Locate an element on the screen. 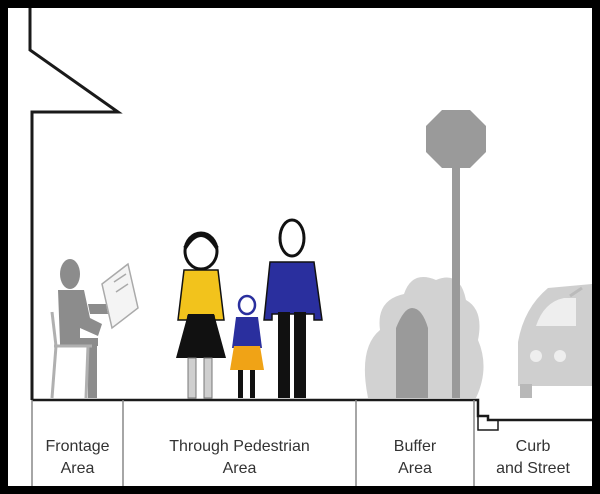 This screenshot has width=600, height=494. chair-icon is located at coordinates (71, 355).